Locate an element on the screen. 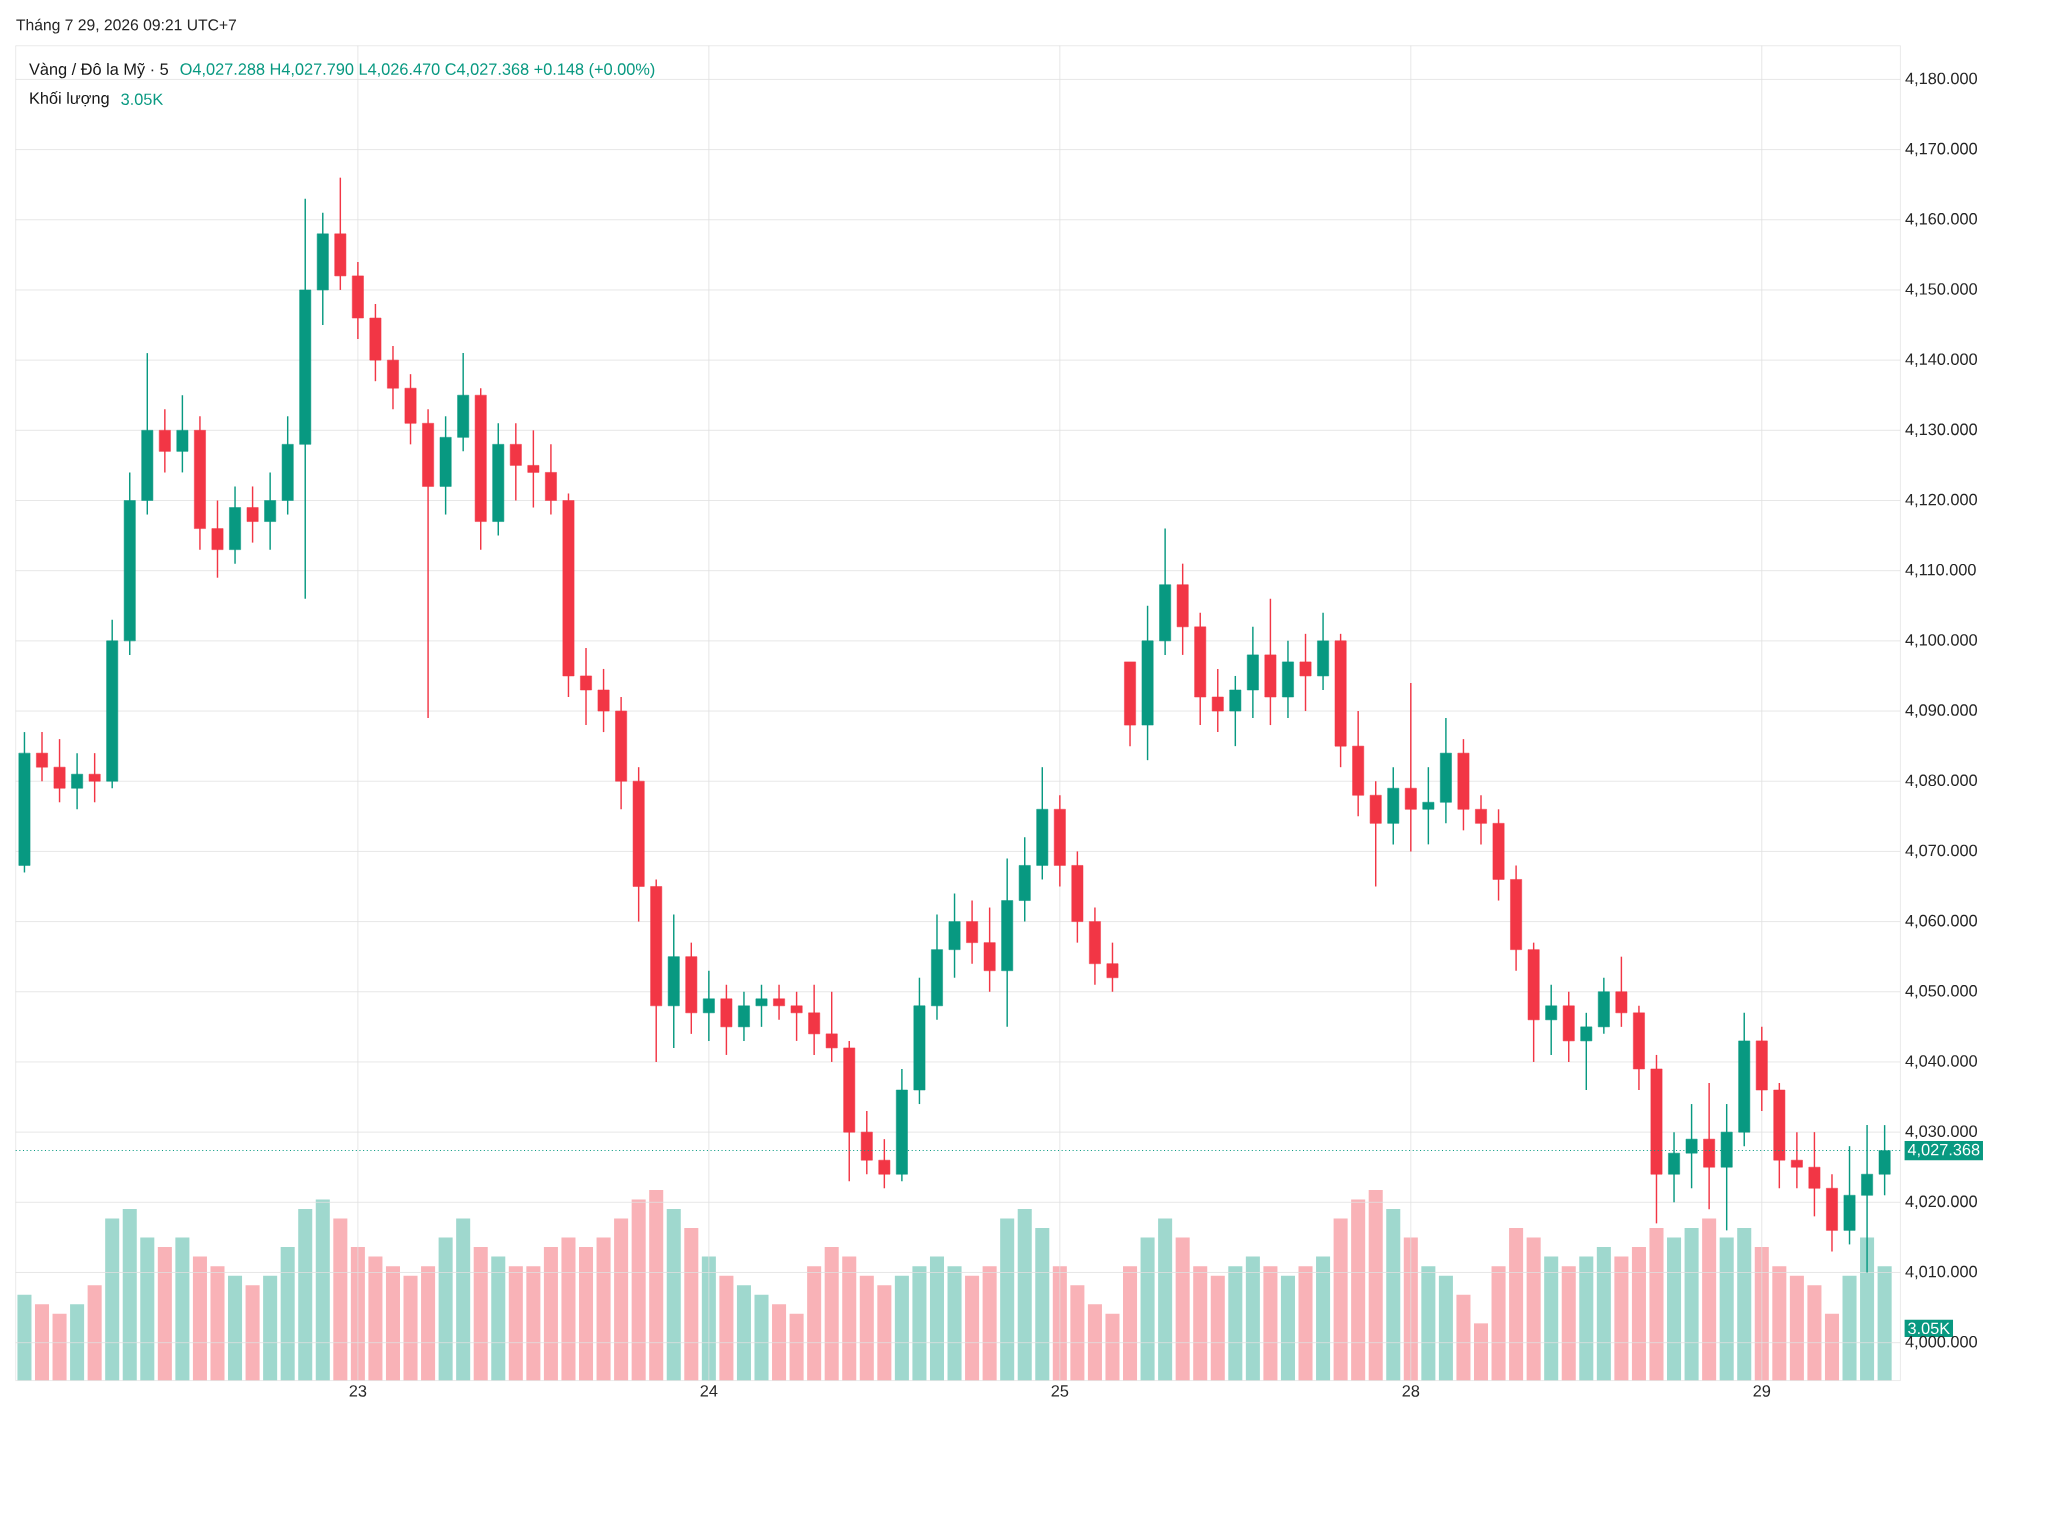  y-tick-label: 4,060.000 is located at coordinates (1941, 921).